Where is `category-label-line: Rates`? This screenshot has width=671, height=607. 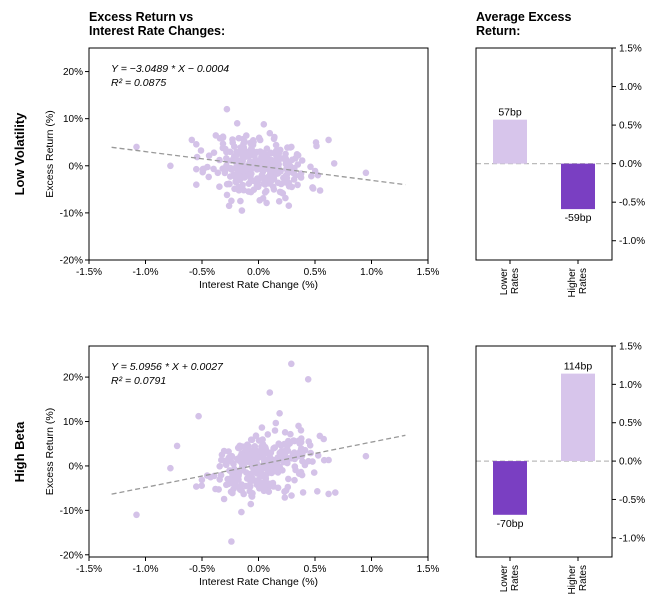
category-label-line: Rates is located at coordinates (583, 578).